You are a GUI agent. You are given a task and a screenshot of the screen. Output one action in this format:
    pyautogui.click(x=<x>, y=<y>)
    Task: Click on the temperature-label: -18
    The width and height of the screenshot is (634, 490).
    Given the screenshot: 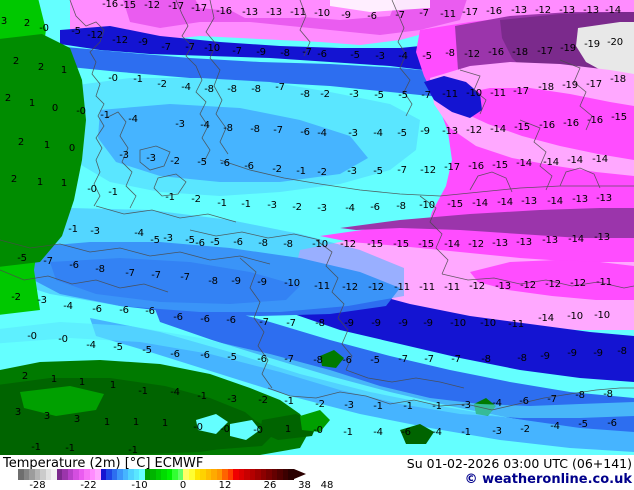 What is the action you would take?
    pyautogui.click(x=618, y=79)
    